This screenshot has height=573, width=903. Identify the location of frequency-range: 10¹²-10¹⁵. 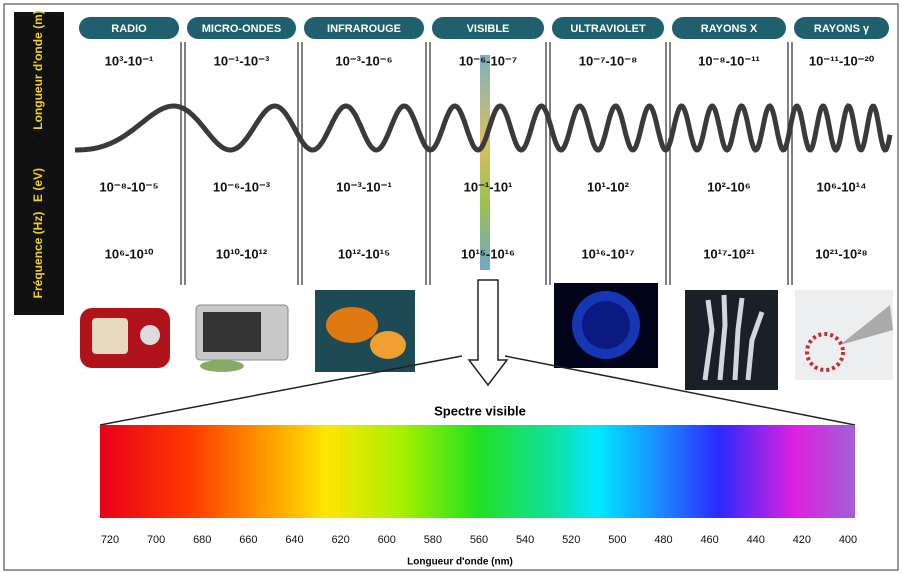
(364, 253).